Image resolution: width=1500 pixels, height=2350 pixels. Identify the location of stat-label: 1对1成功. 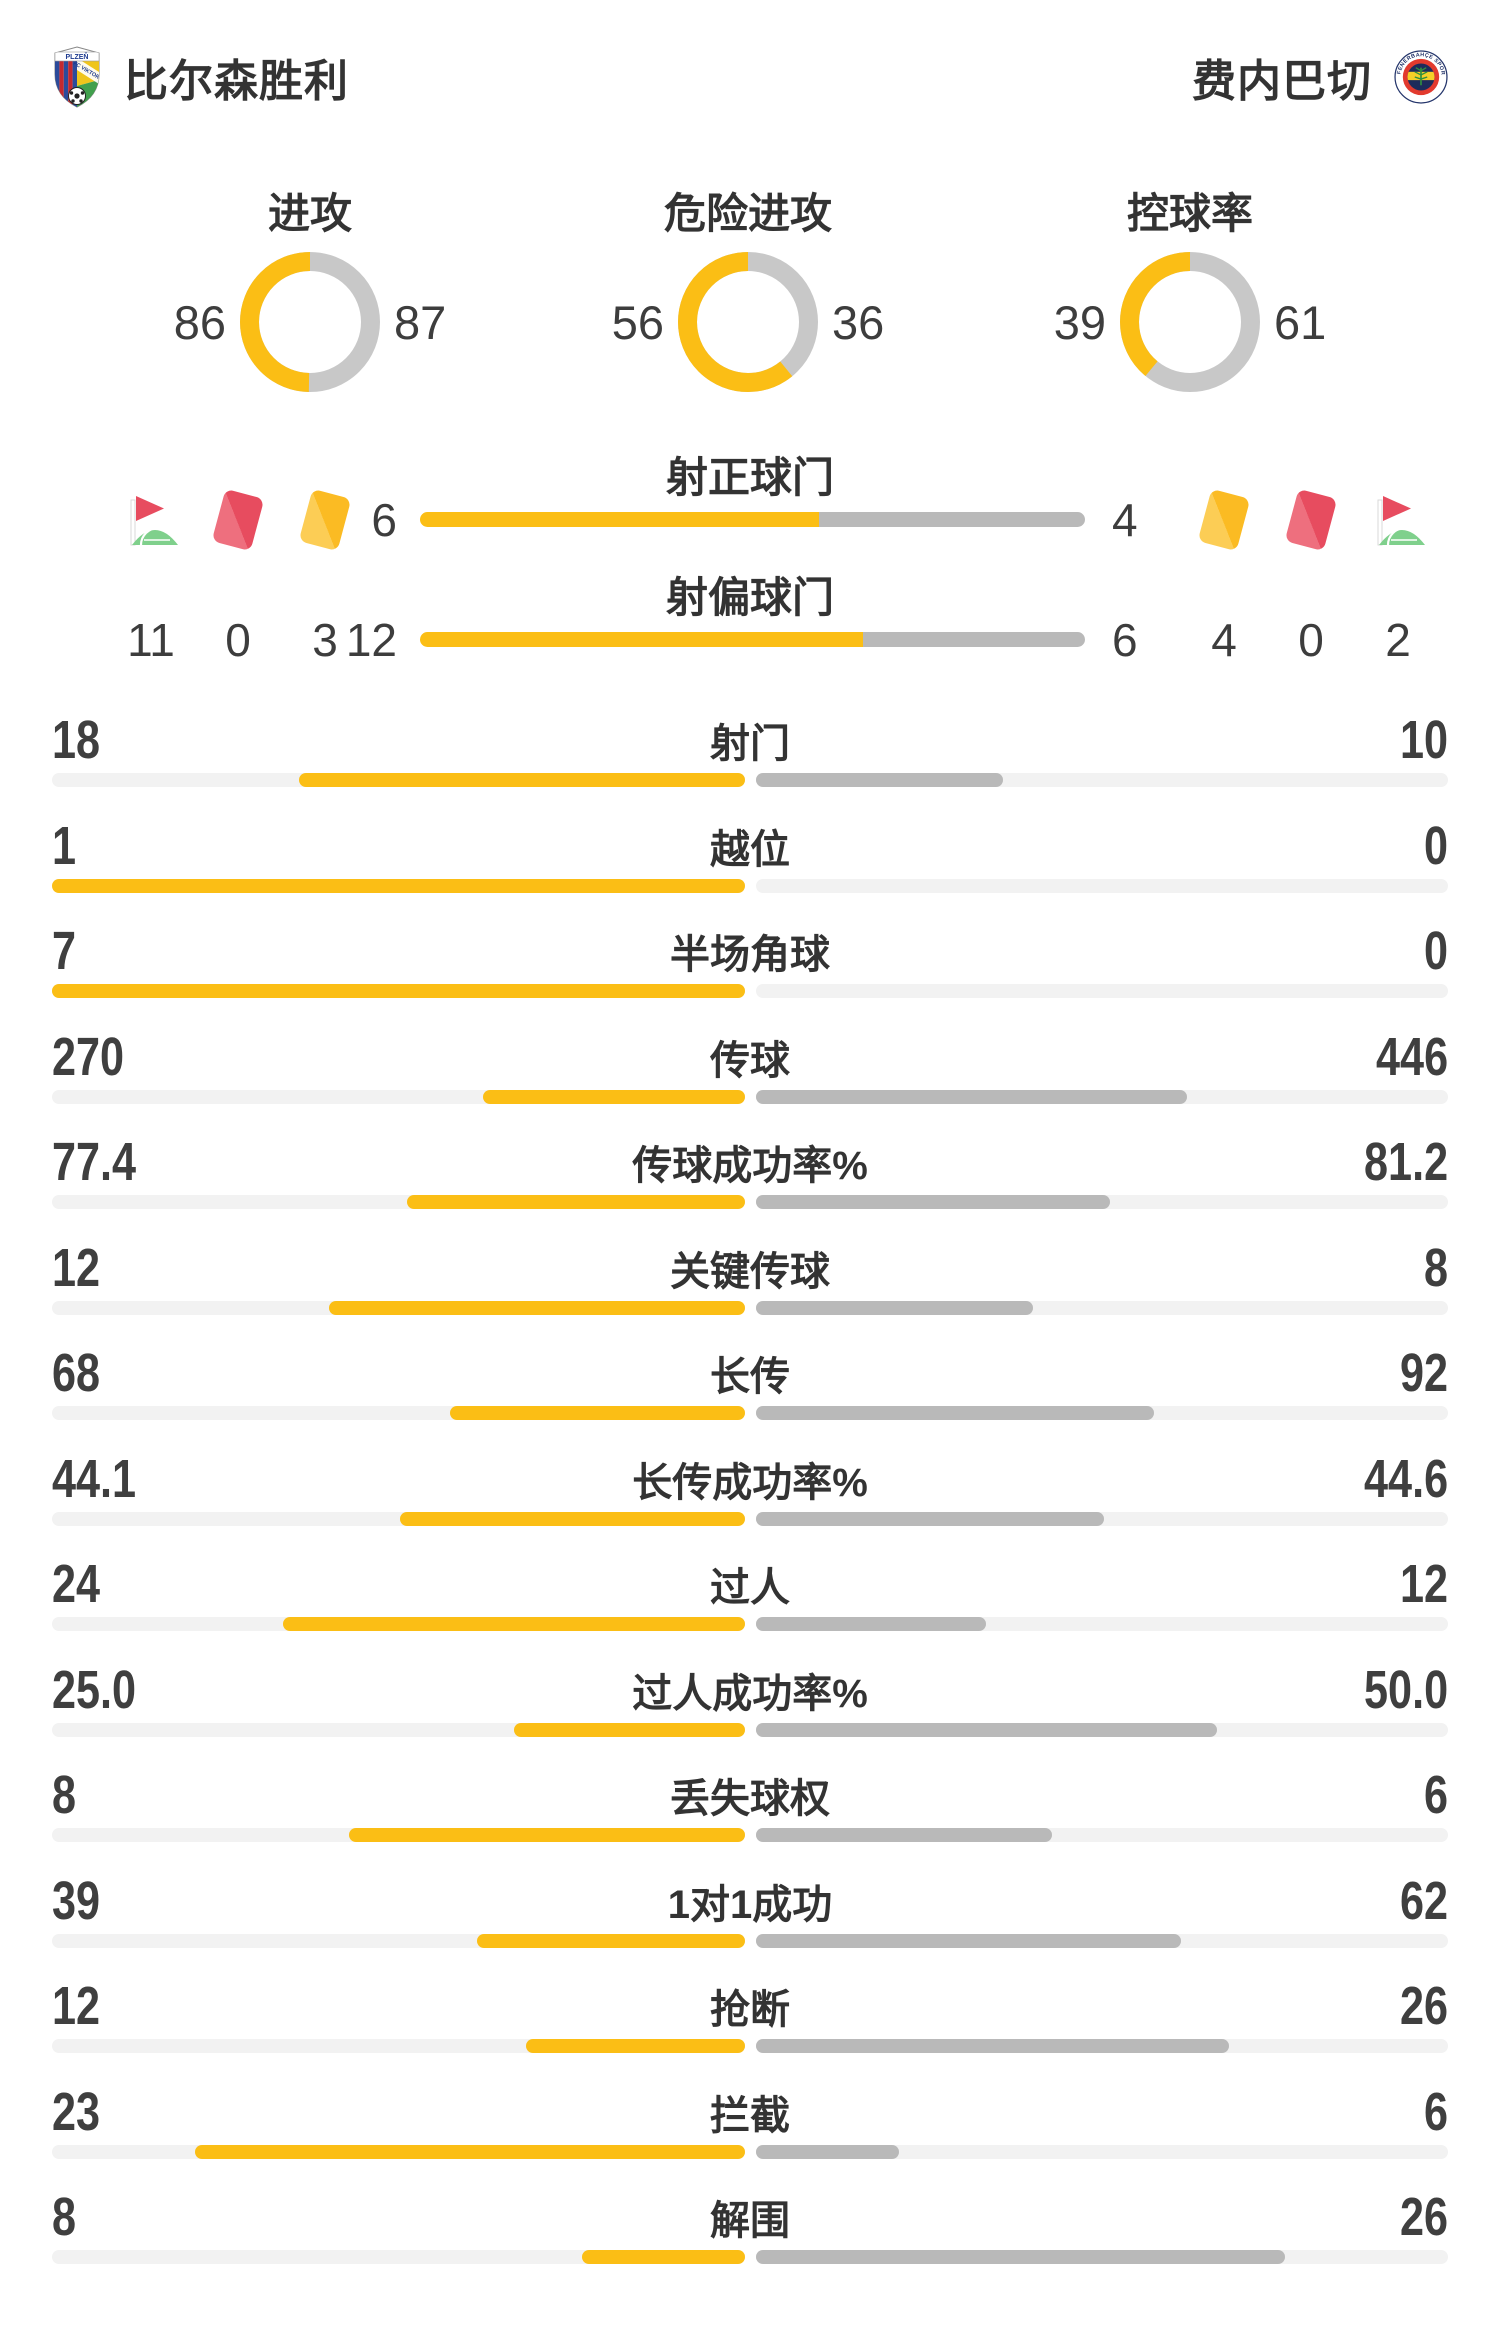
(750, 1904).